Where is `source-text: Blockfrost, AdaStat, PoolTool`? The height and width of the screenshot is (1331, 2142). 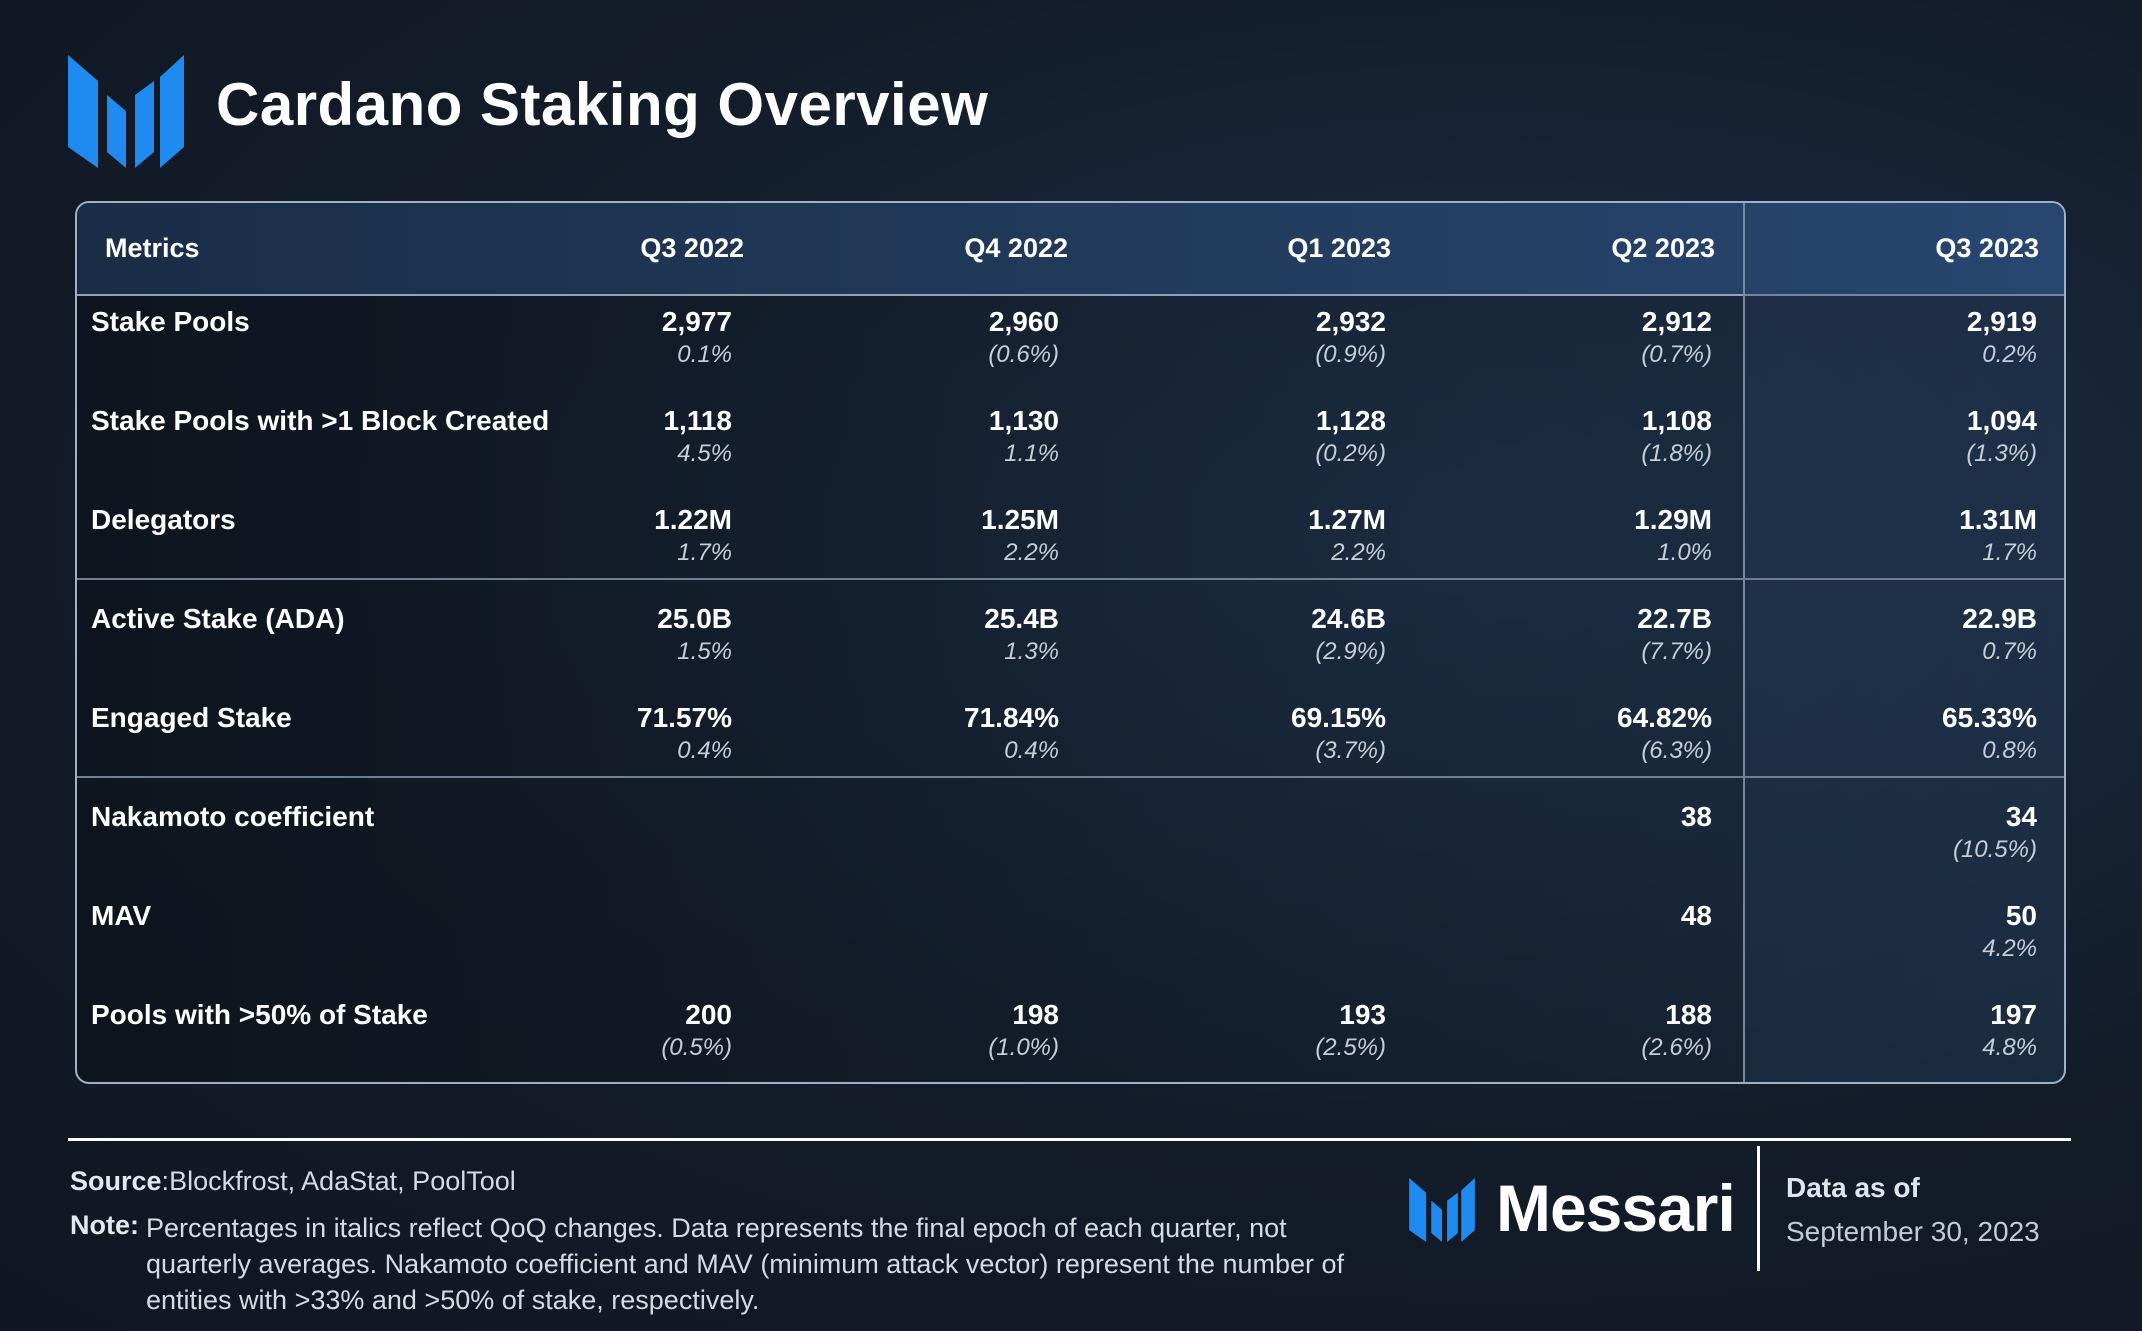
source-text: Blockfrost, AdaStat, PoolTool is located at coordinates (342, 1181).